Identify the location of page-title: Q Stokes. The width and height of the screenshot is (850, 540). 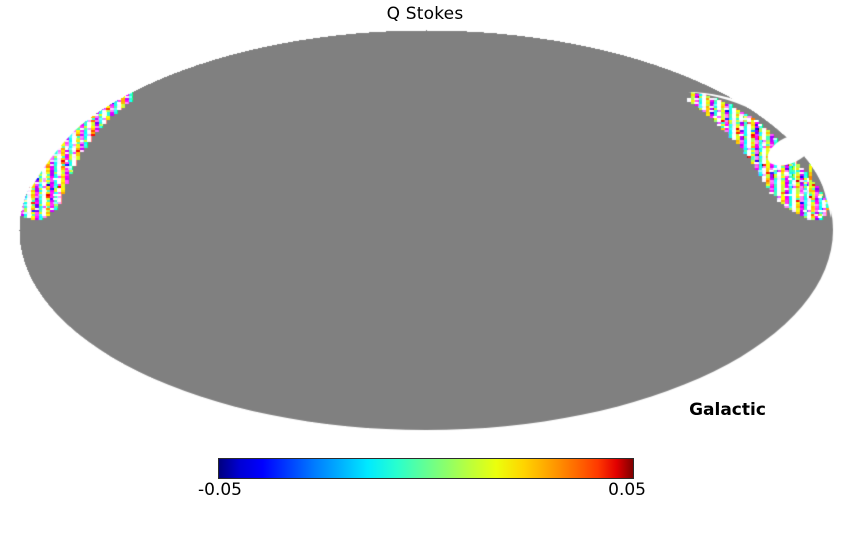
(425, 14).